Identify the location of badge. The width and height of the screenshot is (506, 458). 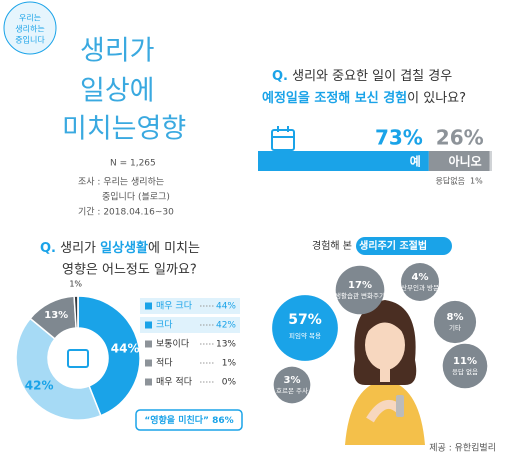
(30, 28).